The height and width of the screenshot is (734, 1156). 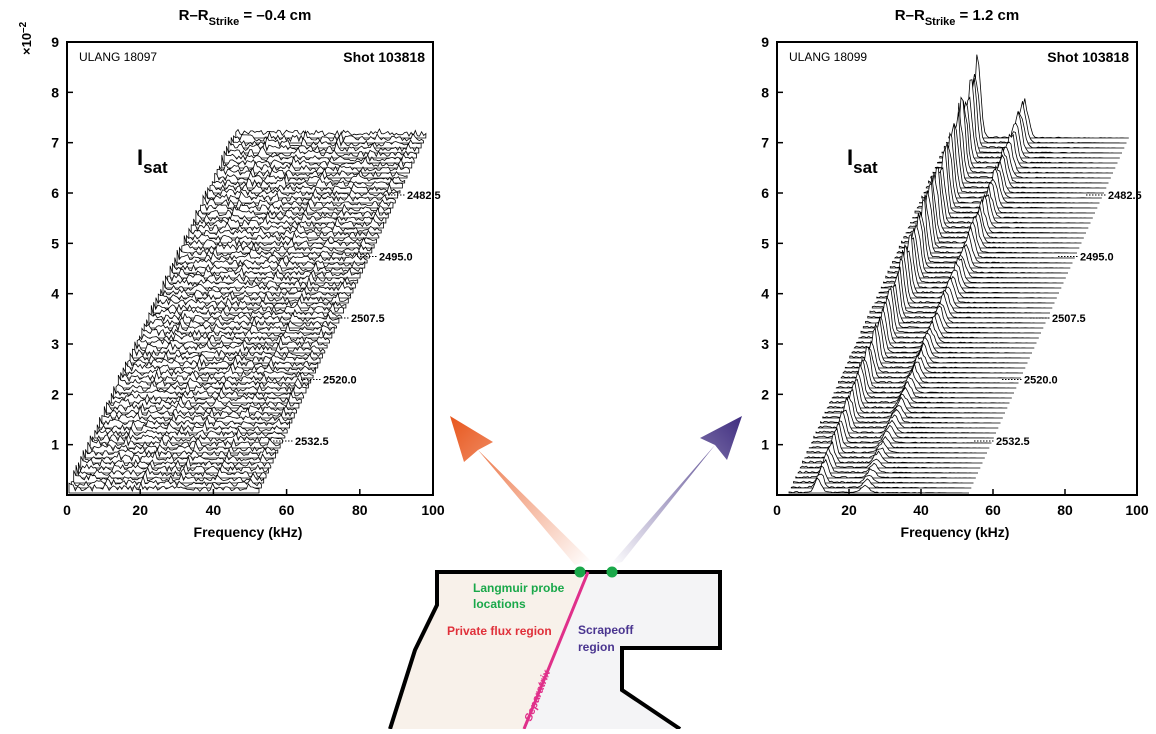 What do you see at coordinates (26, 44) in the screenshot?
I see `scale-base: ×10` at bounding box center [26, 44].